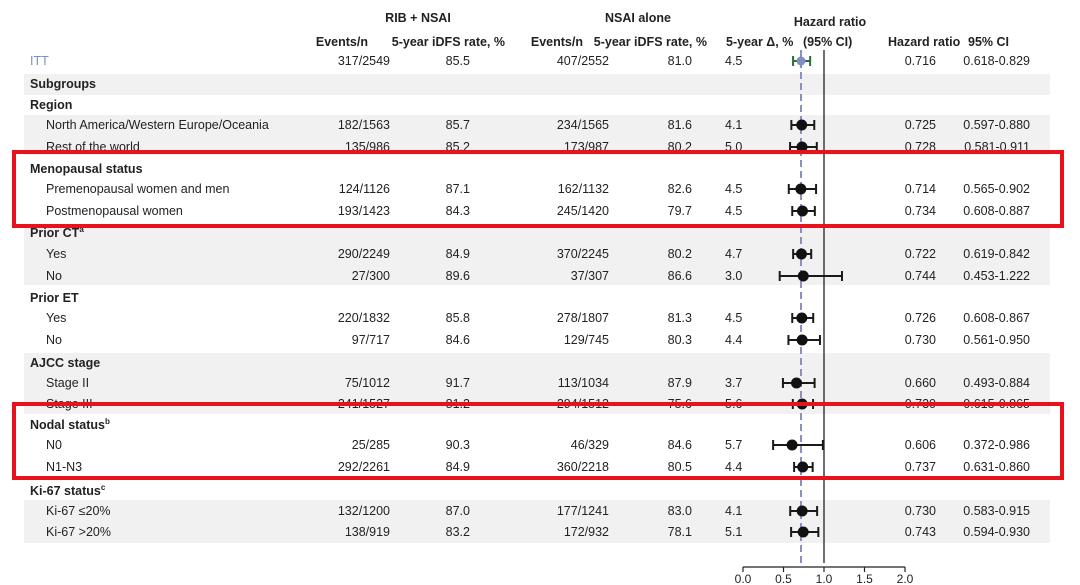  Describe the element at coordinates (679, 125) in the screenshot. I see `cell-rate2: 81.6` at that location.